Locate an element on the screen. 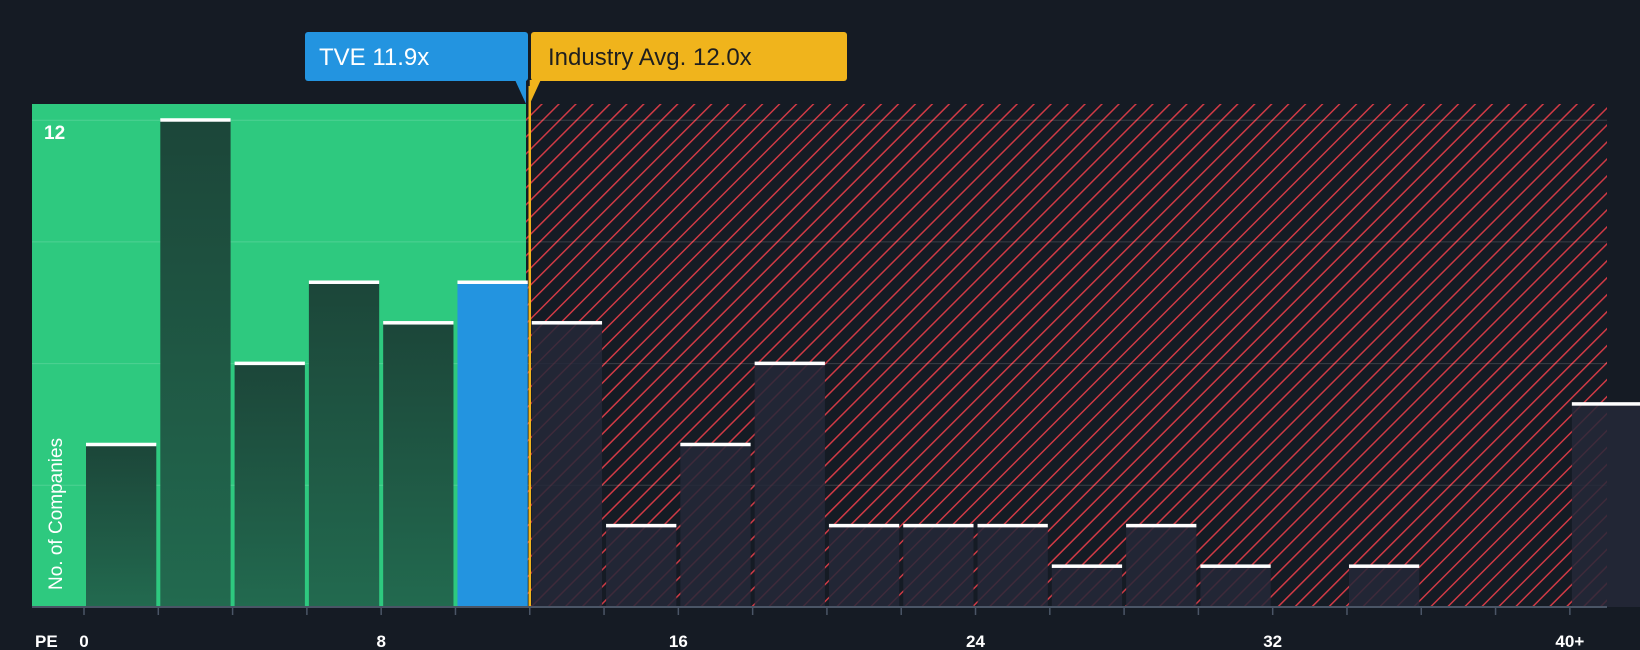 This screenshot has height=650, width=1640. company-callout-box is located at coordinates (416, 56).